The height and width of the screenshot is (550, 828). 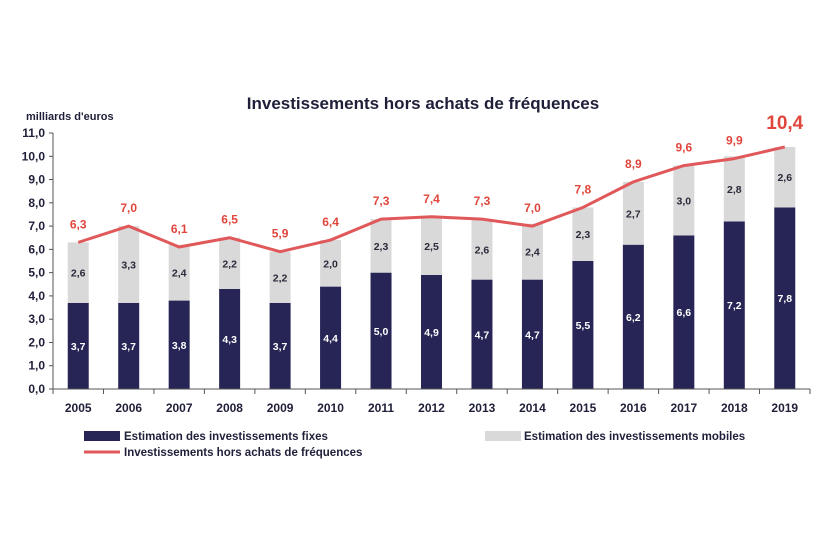 What do you see at coordinates (784, 408) in the screenshot?
I see `x-tick-label: 2019` at bounding box center [784, 408].